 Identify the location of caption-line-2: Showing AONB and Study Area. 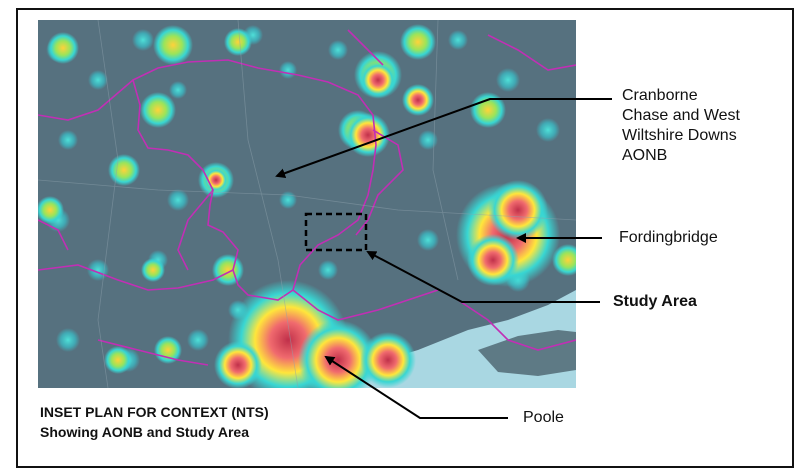
(144, 432).